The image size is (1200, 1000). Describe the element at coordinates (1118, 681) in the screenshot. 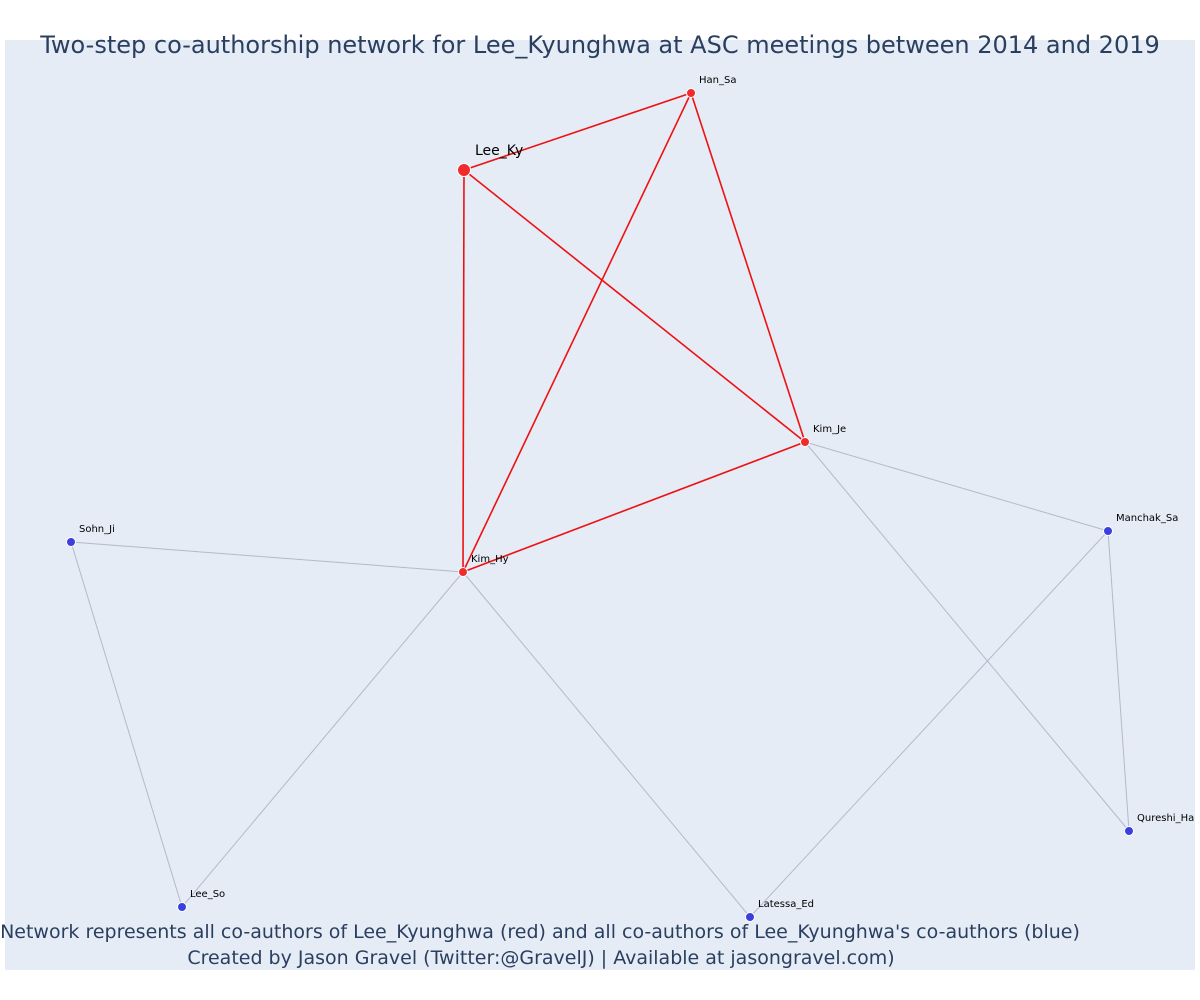

I see `edge-manchak-sa-qureshi-ha` at that location.